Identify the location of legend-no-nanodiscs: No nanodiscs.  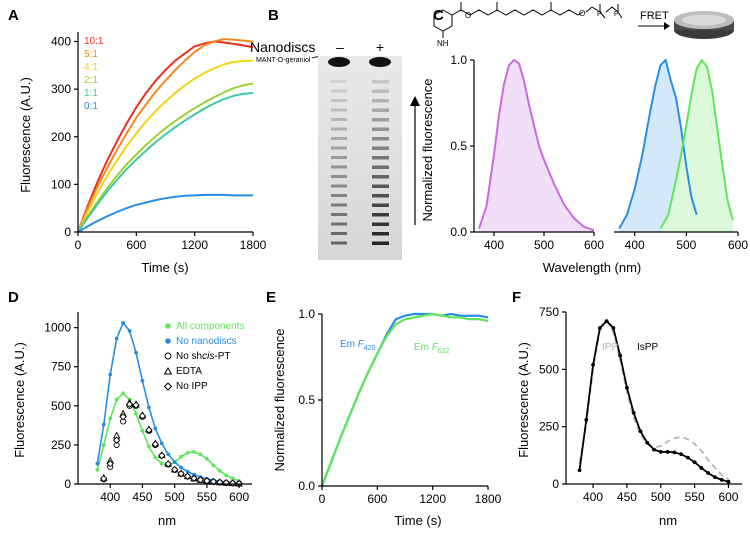
(206, 341).